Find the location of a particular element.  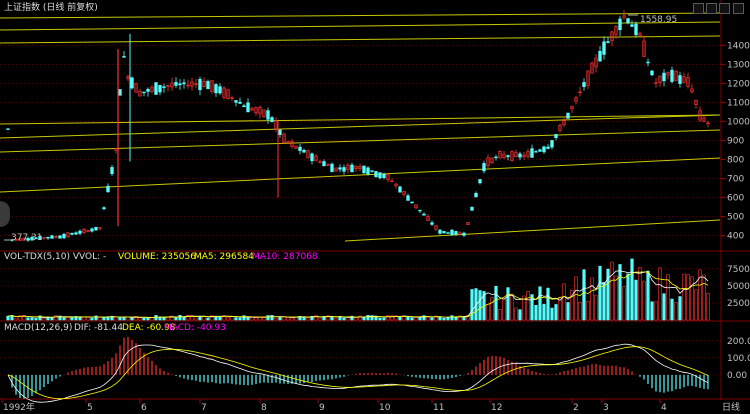

time-axis: 1992年 5 6 7 8 9 10 11 12 2 3 4 is located at coordinates (334, 406).